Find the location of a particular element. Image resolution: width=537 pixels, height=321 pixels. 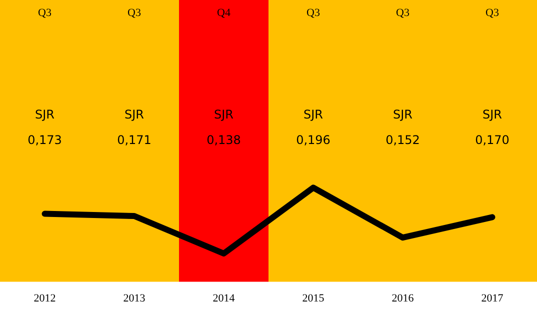

x-tick-label: 2014 is located at coordinates (224, 298).